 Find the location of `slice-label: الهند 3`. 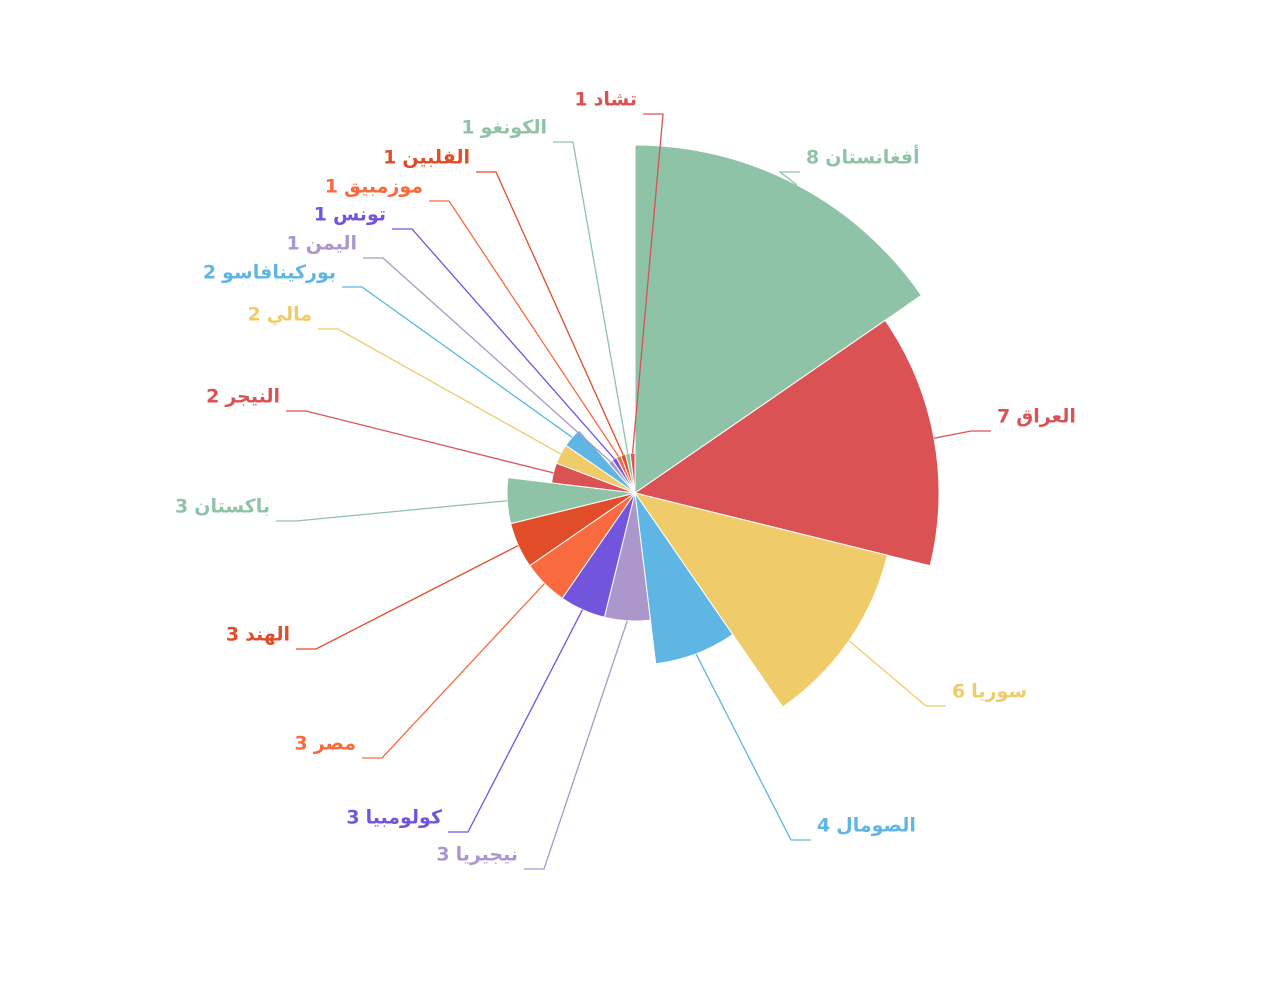

slice-label: الهند 3 is located at coordinates (258, 635).